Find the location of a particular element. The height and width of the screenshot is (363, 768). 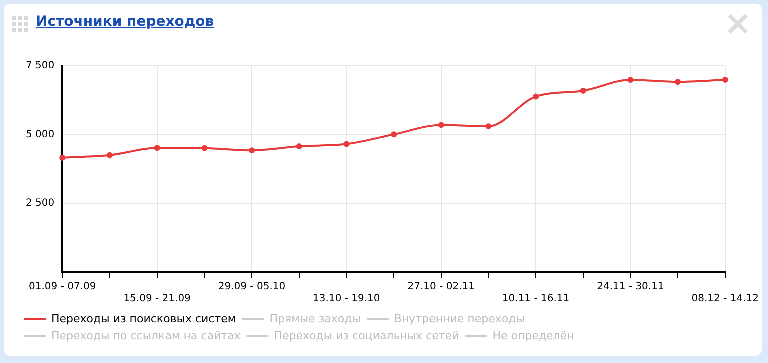

legend-label: Переходы по ссылкам на сайтах is located at coordinates (147, 335).